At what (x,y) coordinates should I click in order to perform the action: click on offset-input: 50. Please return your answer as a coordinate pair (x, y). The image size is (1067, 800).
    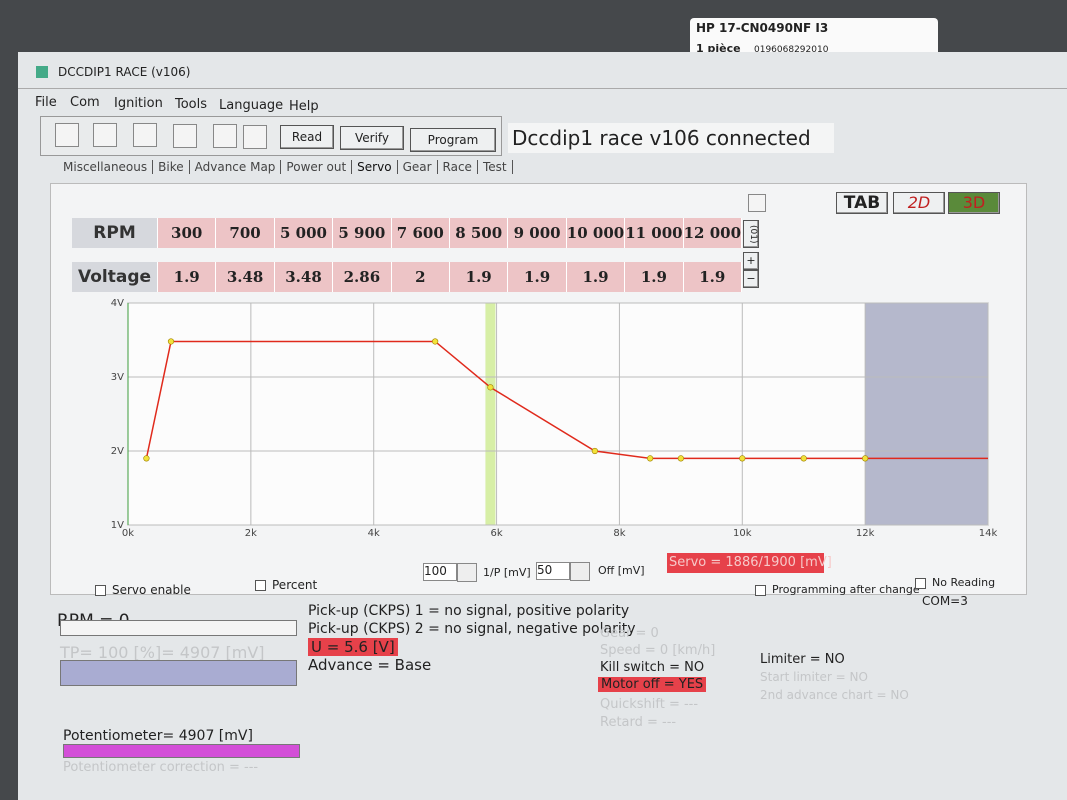
    Looking at the image, I should click on (553, 571).